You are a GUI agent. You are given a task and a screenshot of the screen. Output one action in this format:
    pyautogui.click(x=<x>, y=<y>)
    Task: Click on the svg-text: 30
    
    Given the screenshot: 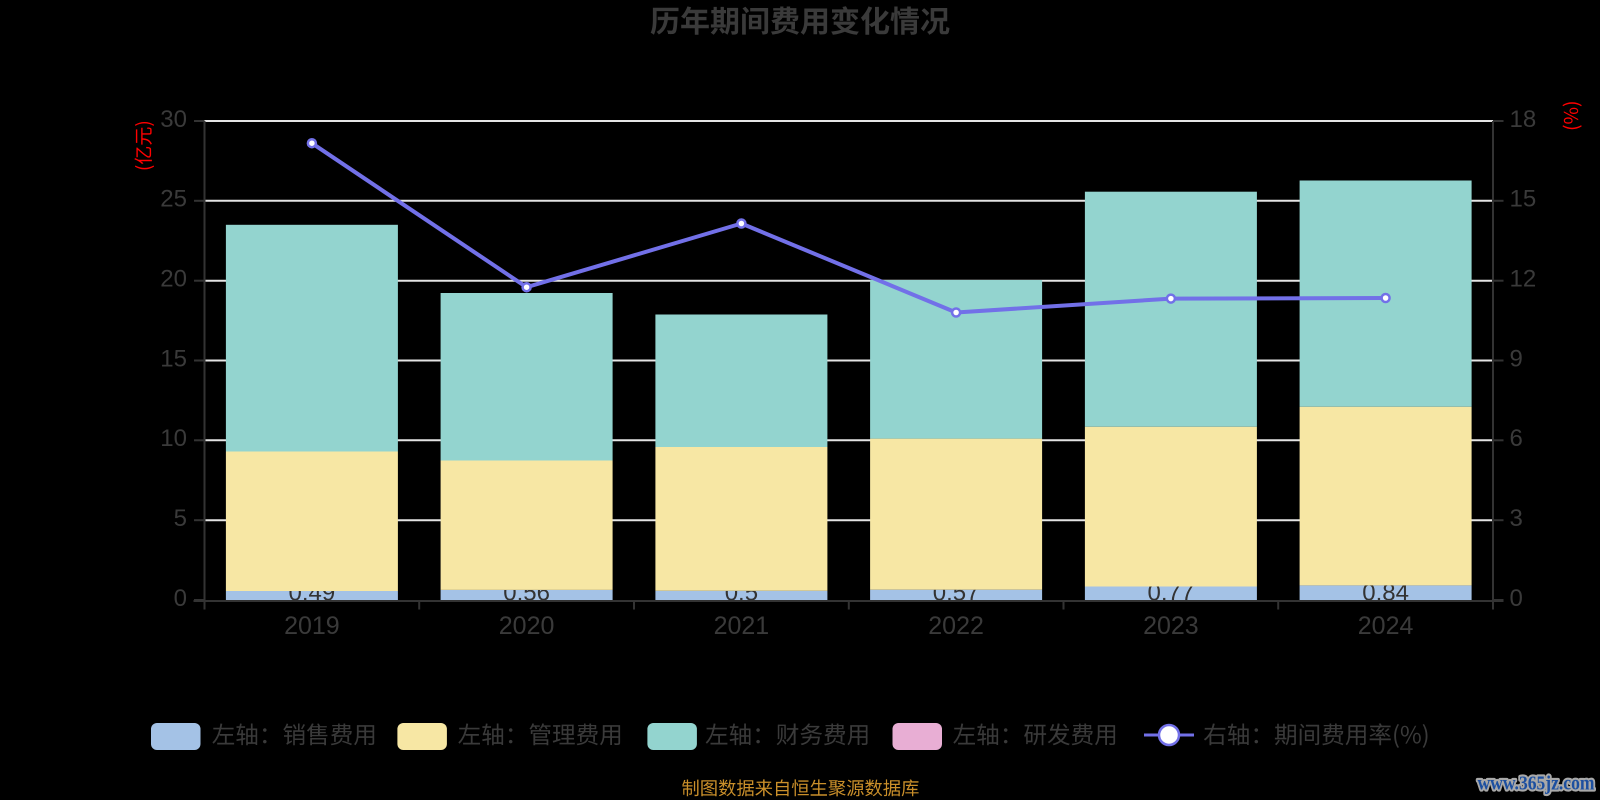 What is the action you would take?
    pyautogui.click(x=173, y=119)
    